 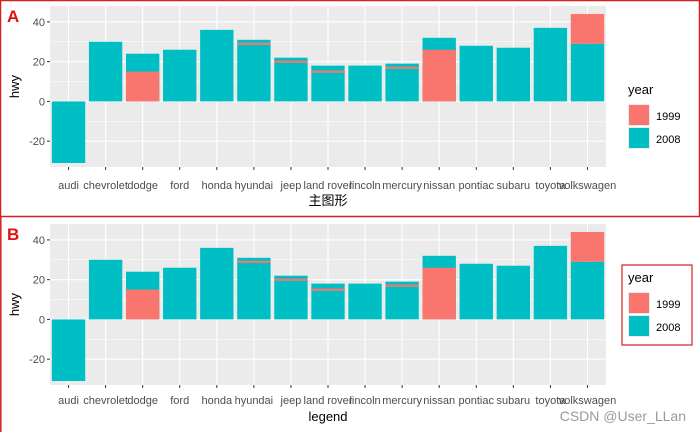 What do you see at coordinates (327, 416) in the screenshot?
I see `x-axis-title: legend` at bounding box center [327, 416].